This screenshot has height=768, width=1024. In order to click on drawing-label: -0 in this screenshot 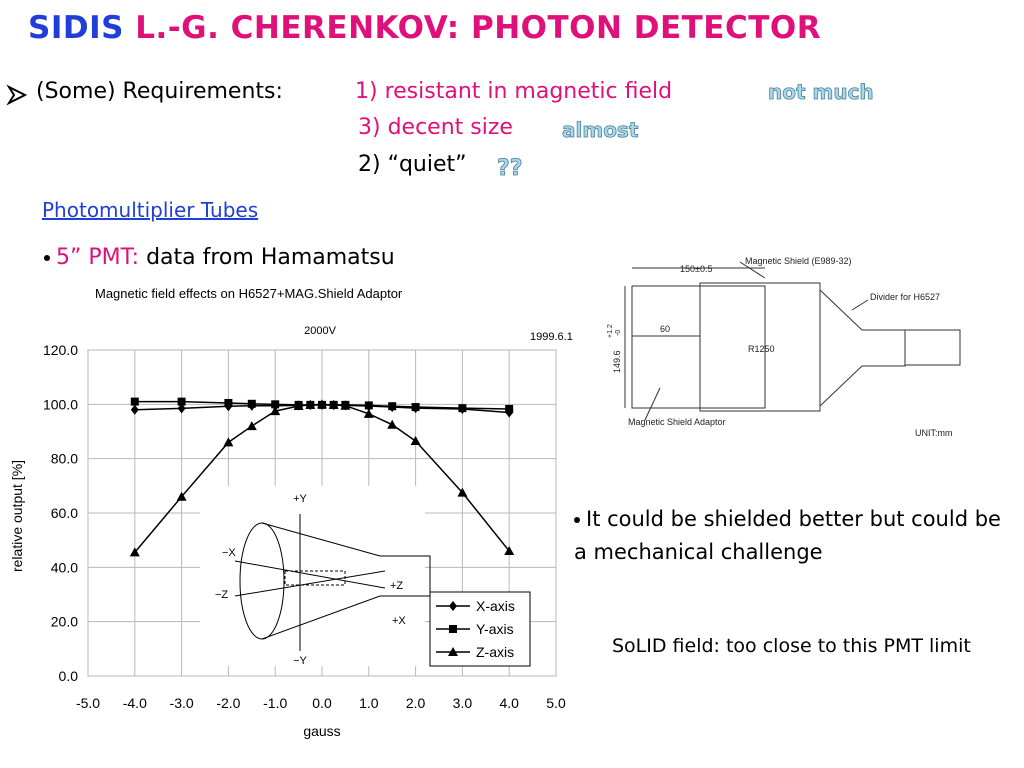, I will do `click(618, 333)`.